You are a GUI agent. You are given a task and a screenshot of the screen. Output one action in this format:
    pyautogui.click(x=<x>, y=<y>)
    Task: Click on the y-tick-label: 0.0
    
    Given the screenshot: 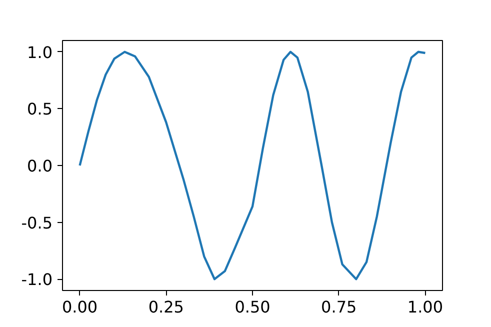 What is the action you would take?
    pyautogui.click(x=40, y=166)
    